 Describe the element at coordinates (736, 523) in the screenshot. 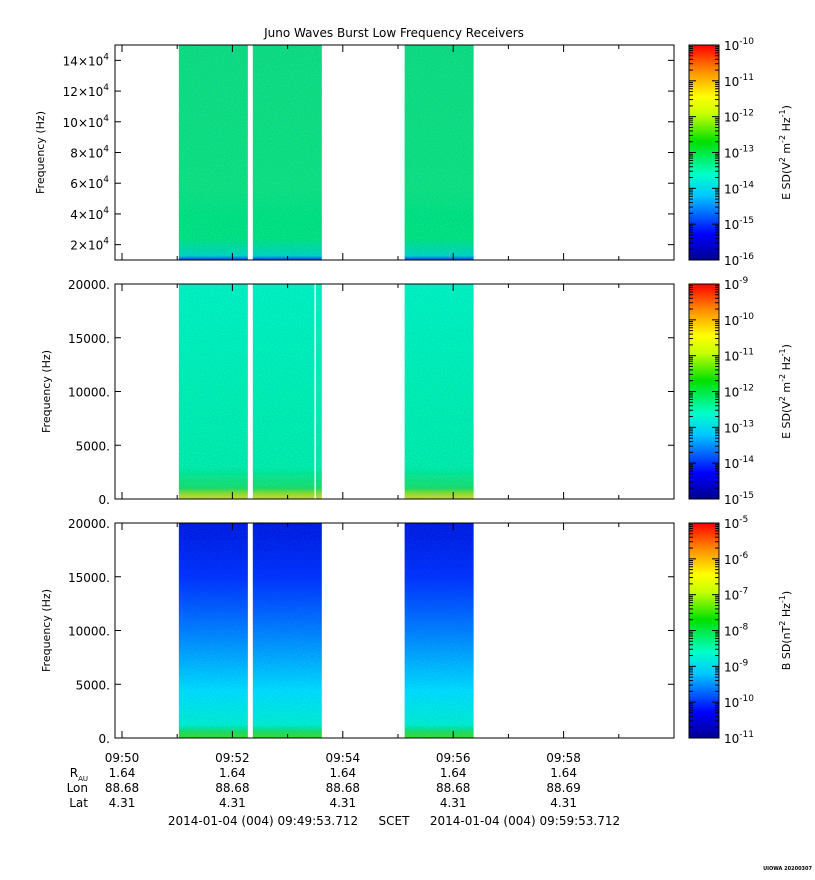

I see `colorbar-tick-label: 10⁻⁵` at that location.